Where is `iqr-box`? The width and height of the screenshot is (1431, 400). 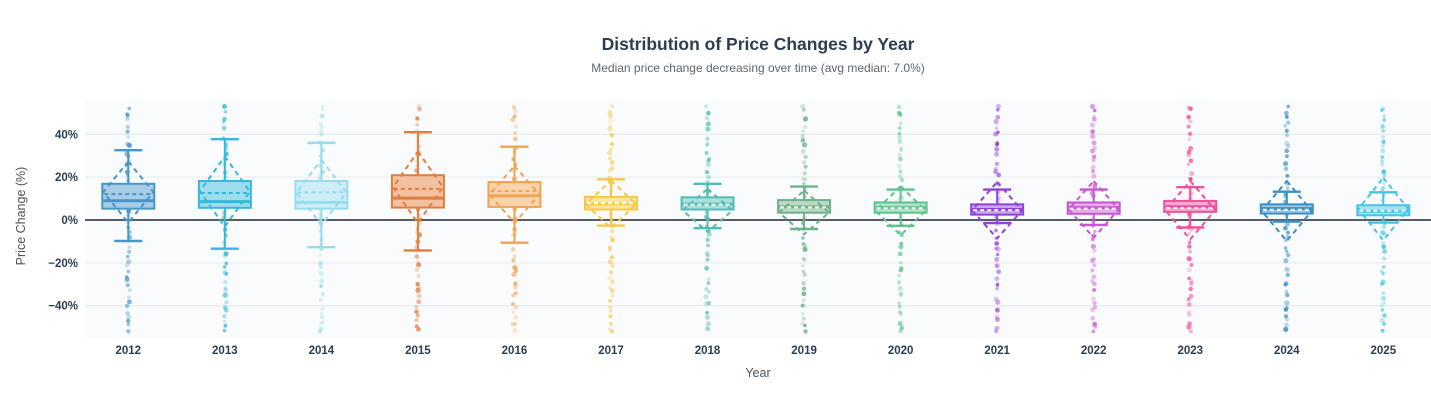 iqr-box is located at coordinates (128, 196).